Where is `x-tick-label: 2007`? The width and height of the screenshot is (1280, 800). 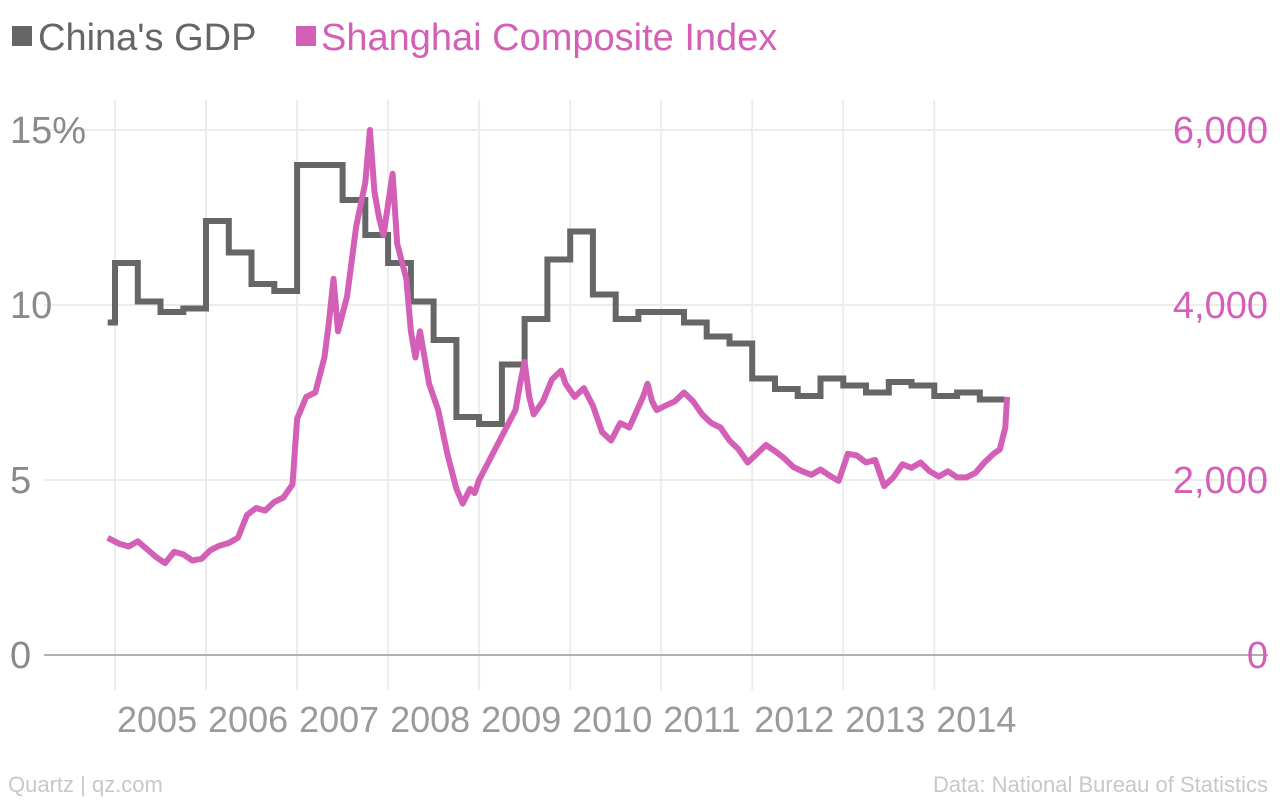 x-tick-label: 2007 is located at coordinates (339, 719).